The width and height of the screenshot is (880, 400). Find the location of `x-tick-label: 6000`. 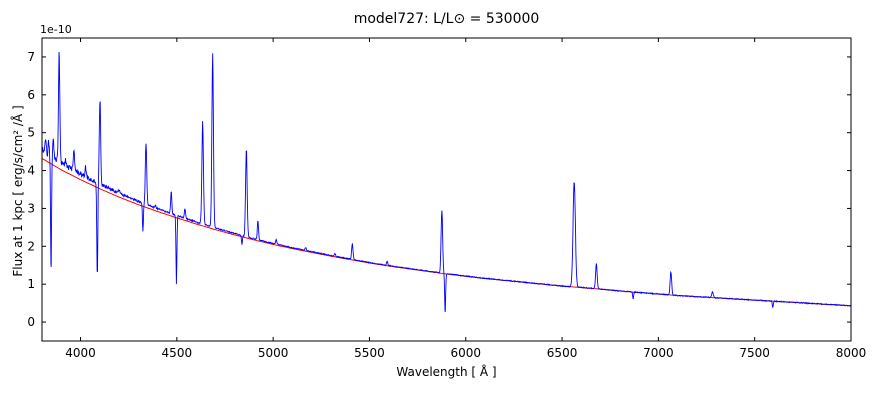

x-tick-label: 6000 is located at coordinates (465, 353).